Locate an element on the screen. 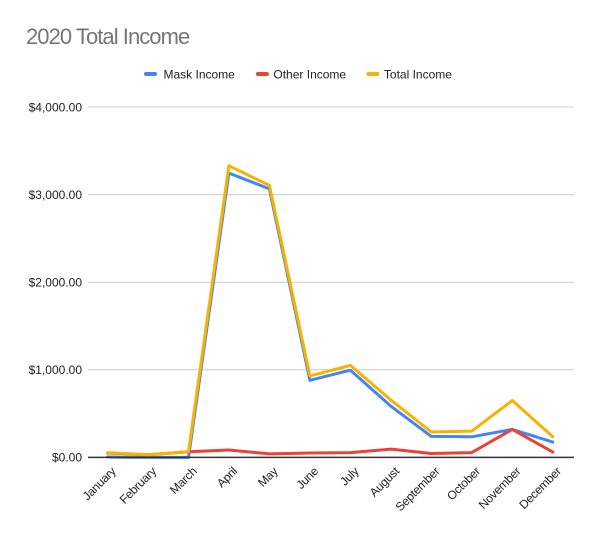  svg-text: $2,000.00 is located at coordinates (56, 283).